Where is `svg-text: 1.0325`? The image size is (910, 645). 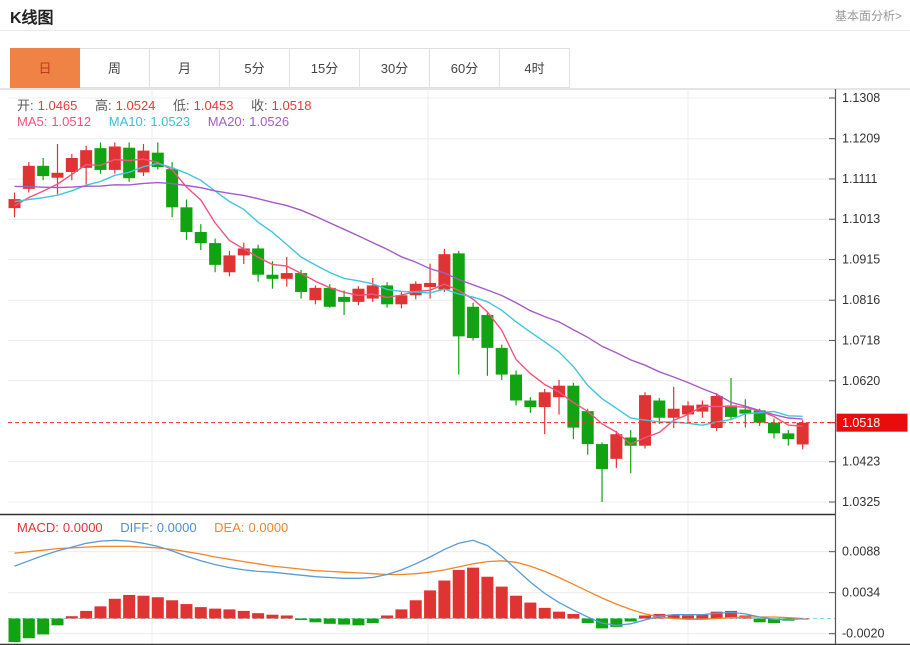
svg-text: 1.0325 is located at coordinates (861, 502).